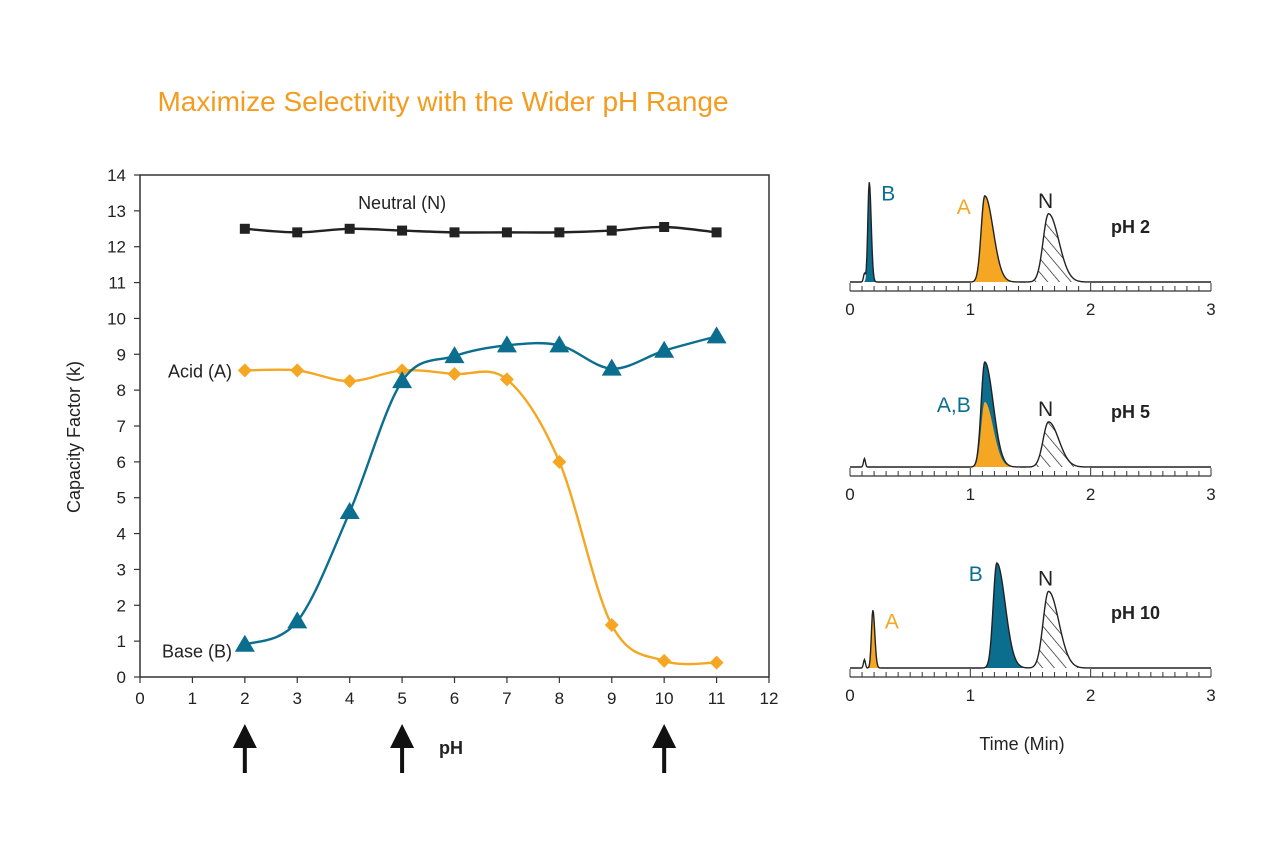 The height and width of the screenshot is (853, 1280). Describe the element at coordinates (121, 498) in the screenshot. I see `y-tick-label: 5` at that location.